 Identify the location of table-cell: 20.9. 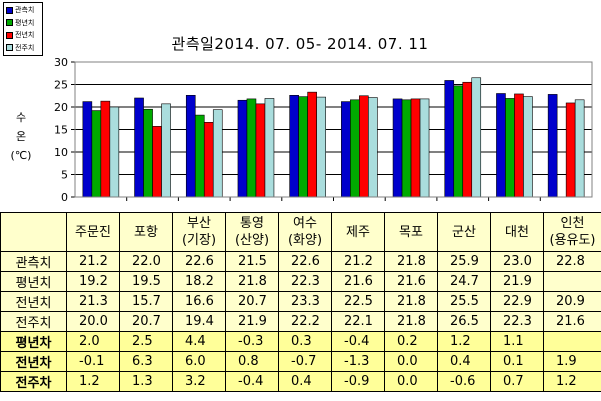
(572, 301).